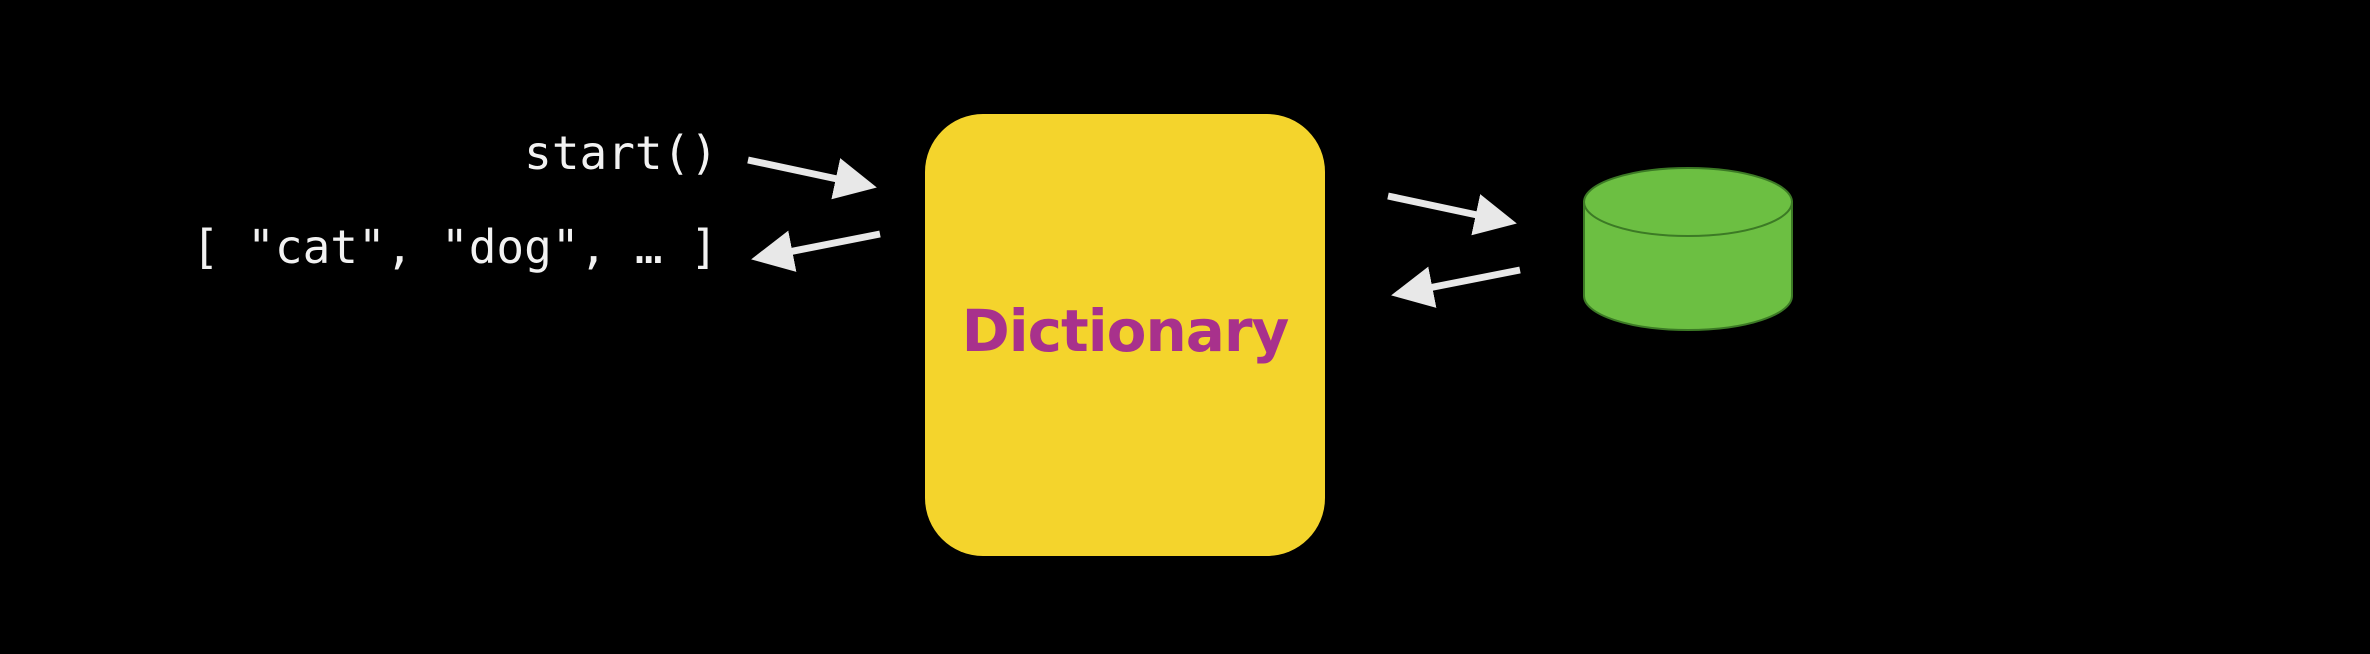 The image size is (2370, 654). Describe the element at coordinates (816, 251) in the screenshot. I see `arrow-dictionary-to-caller` at that location.